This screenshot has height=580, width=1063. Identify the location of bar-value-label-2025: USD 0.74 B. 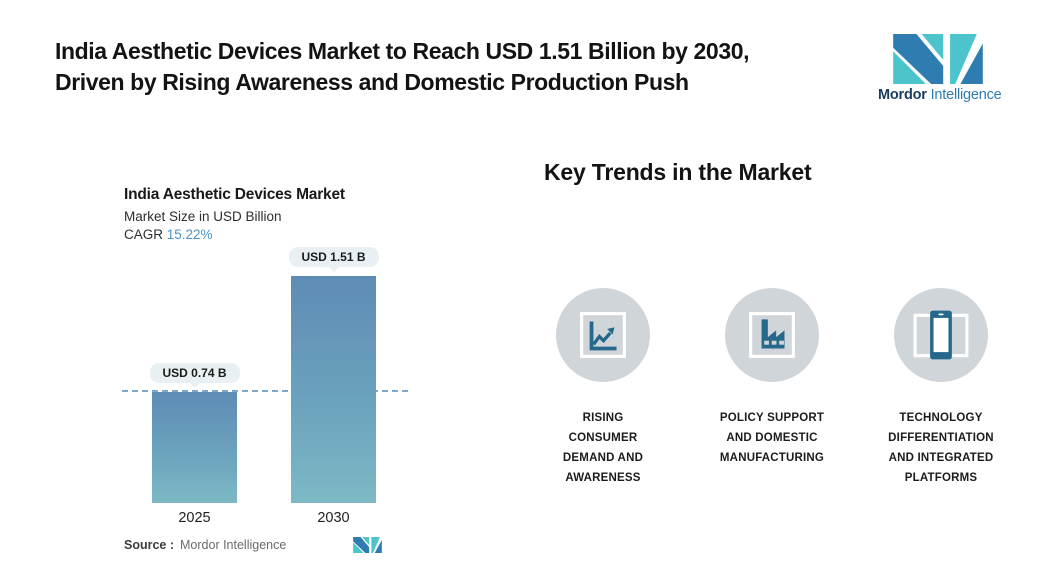
(194, 373).